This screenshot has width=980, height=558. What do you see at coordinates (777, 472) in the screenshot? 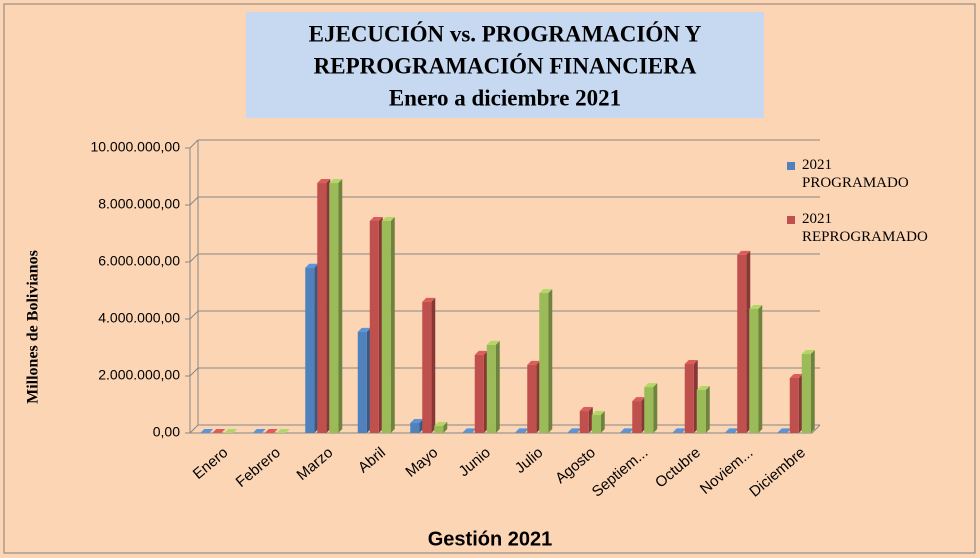
I see `x-tick-label: Diciembre` at bounding box center [777, 472].